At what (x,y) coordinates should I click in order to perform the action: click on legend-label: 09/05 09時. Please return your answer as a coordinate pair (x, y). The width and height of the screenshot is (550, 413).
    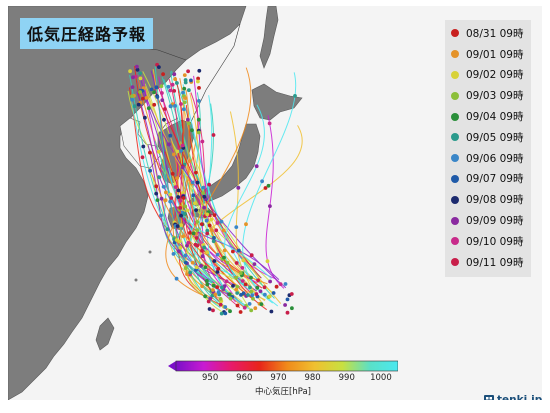
    Looking at the image, I should click on (495, 137).